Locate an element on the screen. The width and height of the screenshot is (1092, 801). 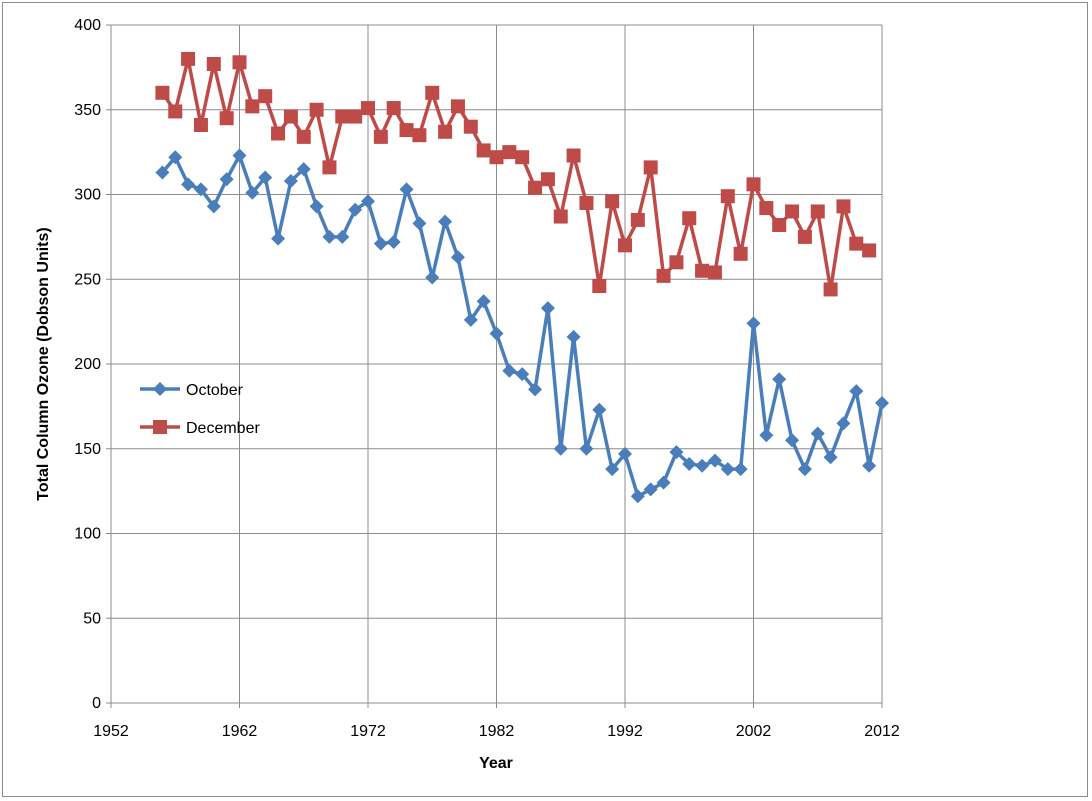
x-tick-label: 2012 is located at coordinates (882, 731).